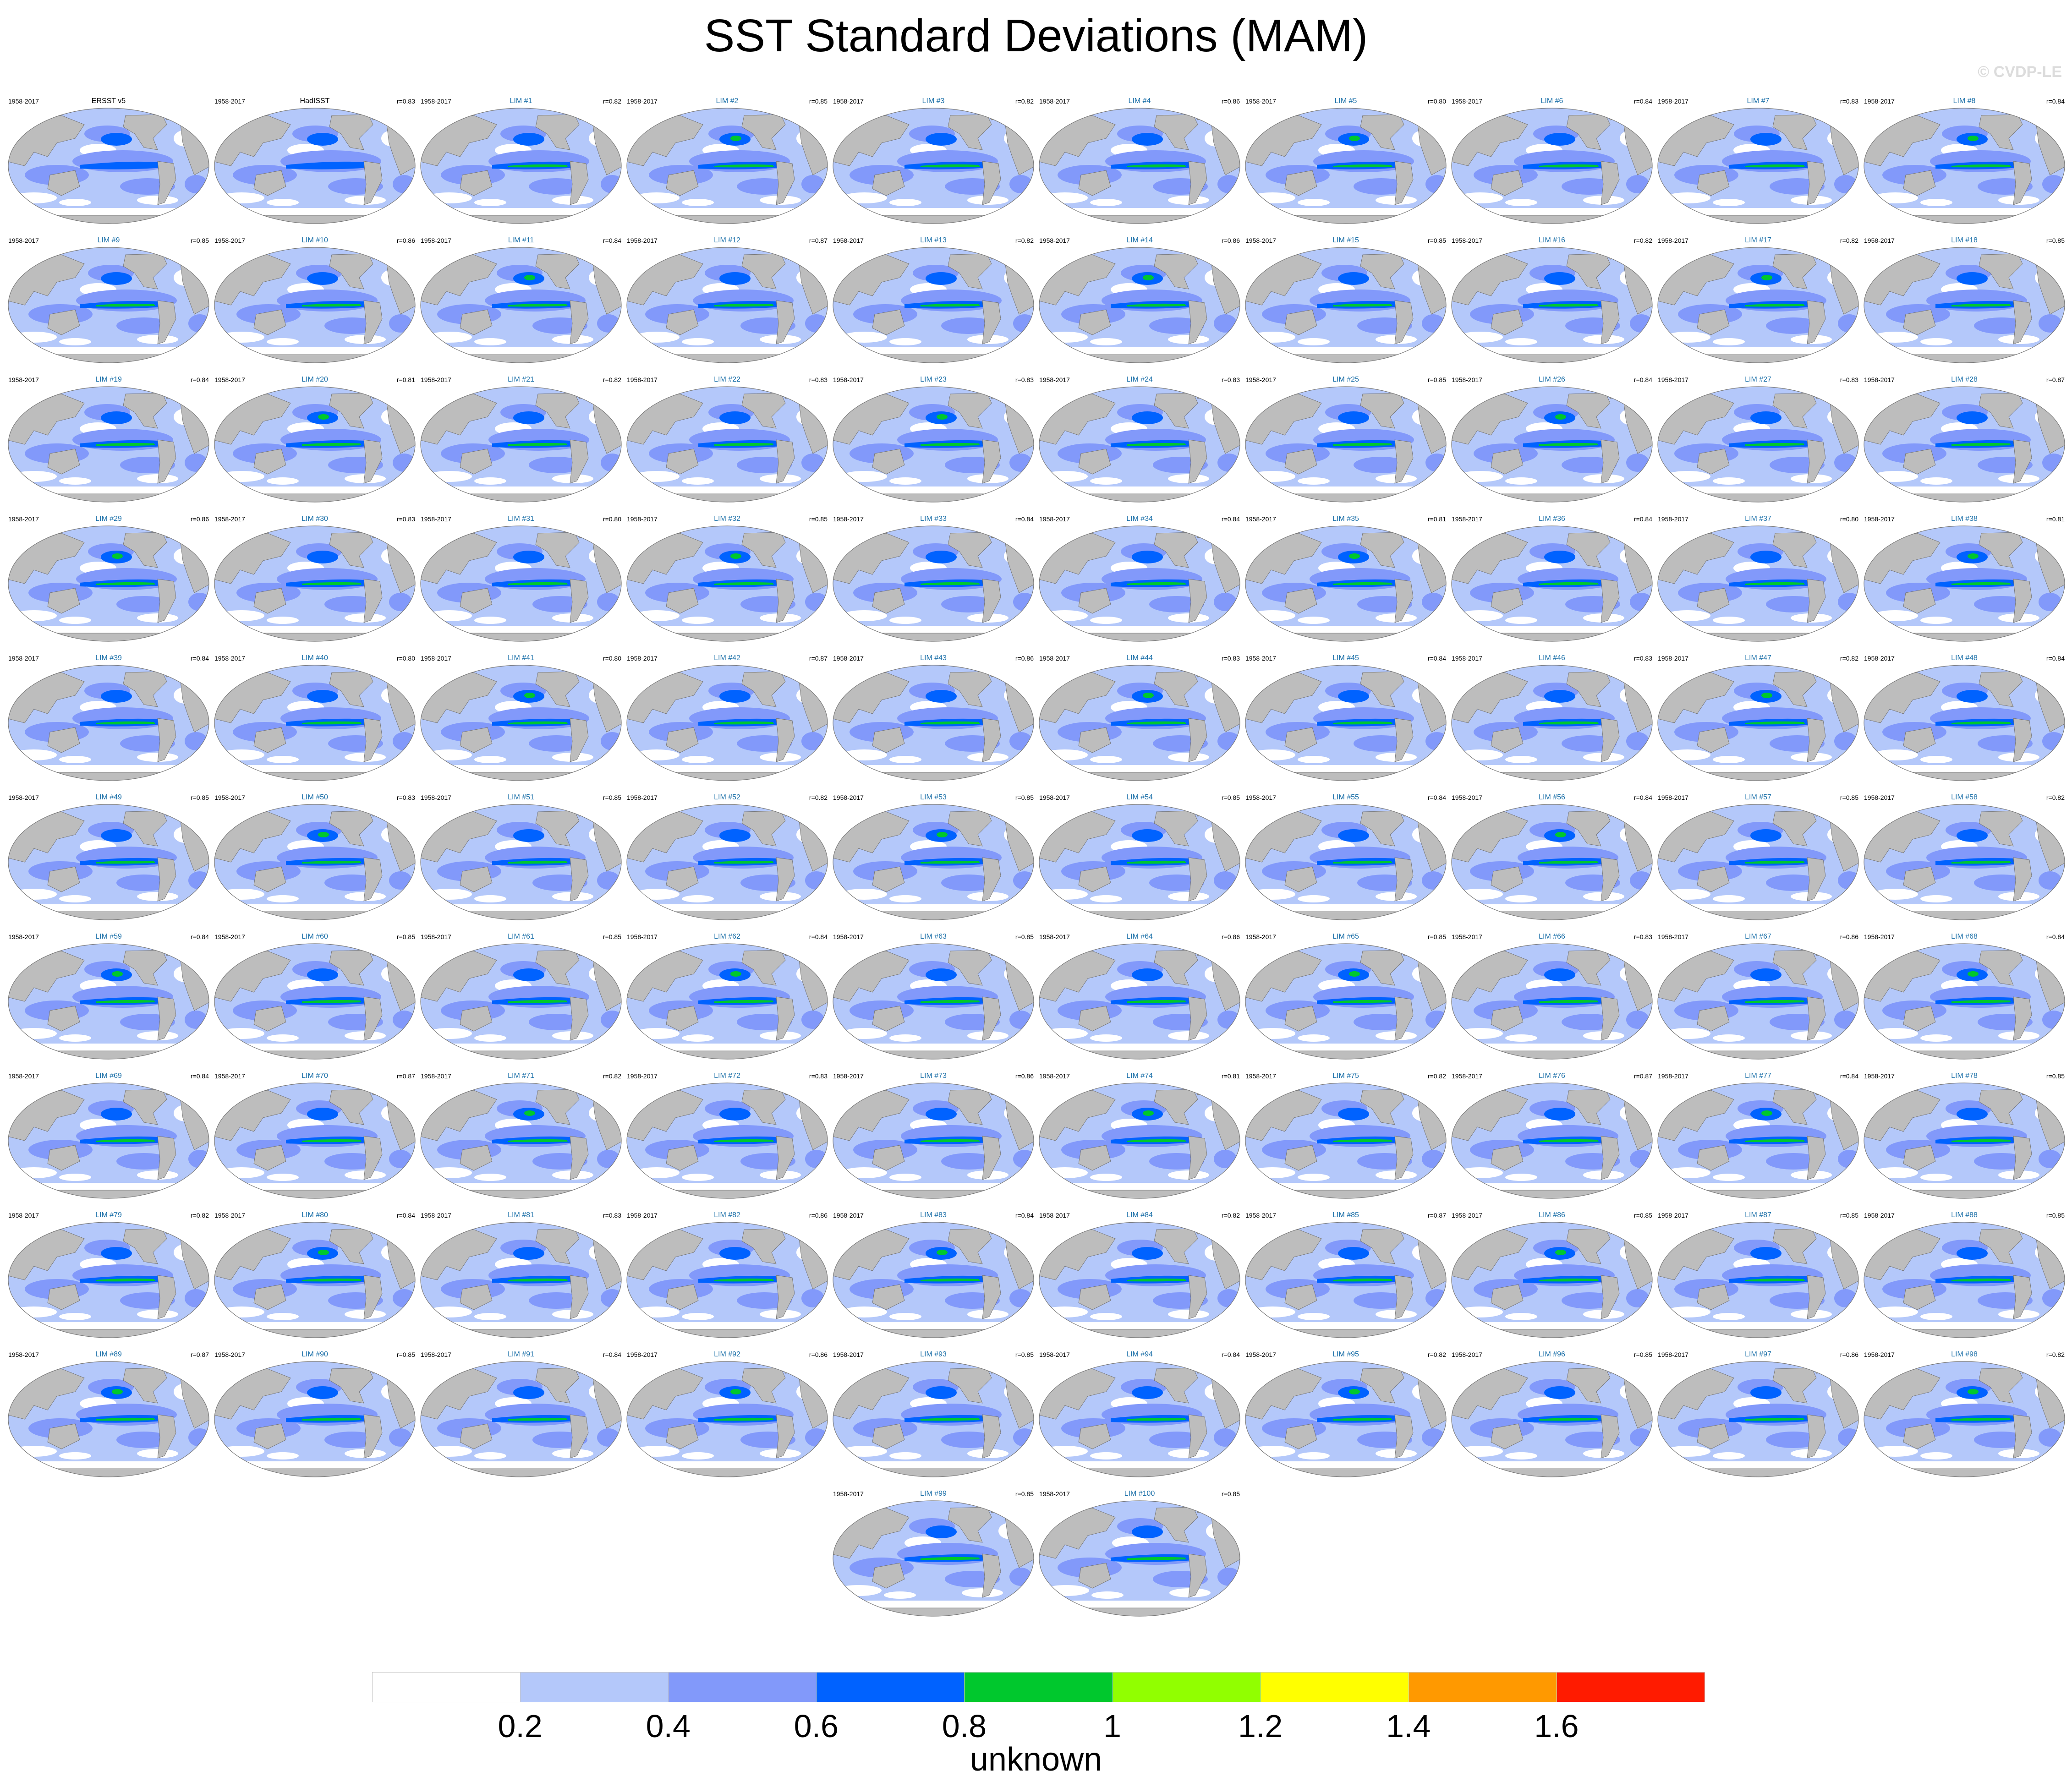  What do you see at coordinates (933, 998) in the screenshot?
I see `map-panel: 1958-2017 LIM #63 r=0.85` at bounding box center [933, 998].